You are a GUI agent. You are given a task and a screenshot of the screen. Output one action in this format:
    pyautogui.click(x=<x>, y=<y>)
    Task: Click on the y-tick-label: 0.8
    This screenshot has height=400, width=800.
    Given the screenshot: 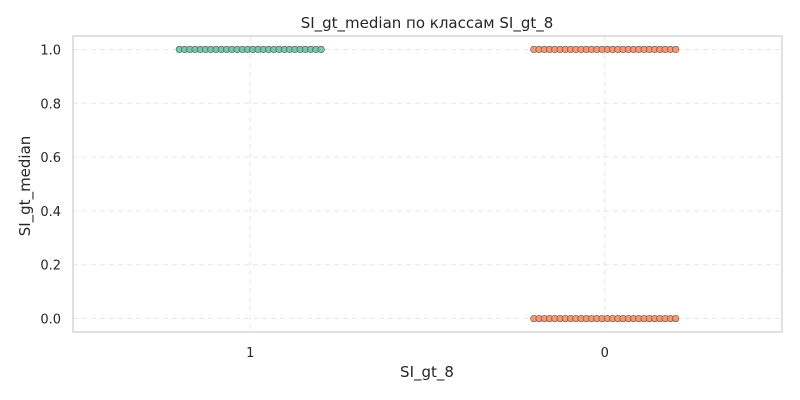 What is the action you would take?
    pyautogui.click(x=50, y=104)
    